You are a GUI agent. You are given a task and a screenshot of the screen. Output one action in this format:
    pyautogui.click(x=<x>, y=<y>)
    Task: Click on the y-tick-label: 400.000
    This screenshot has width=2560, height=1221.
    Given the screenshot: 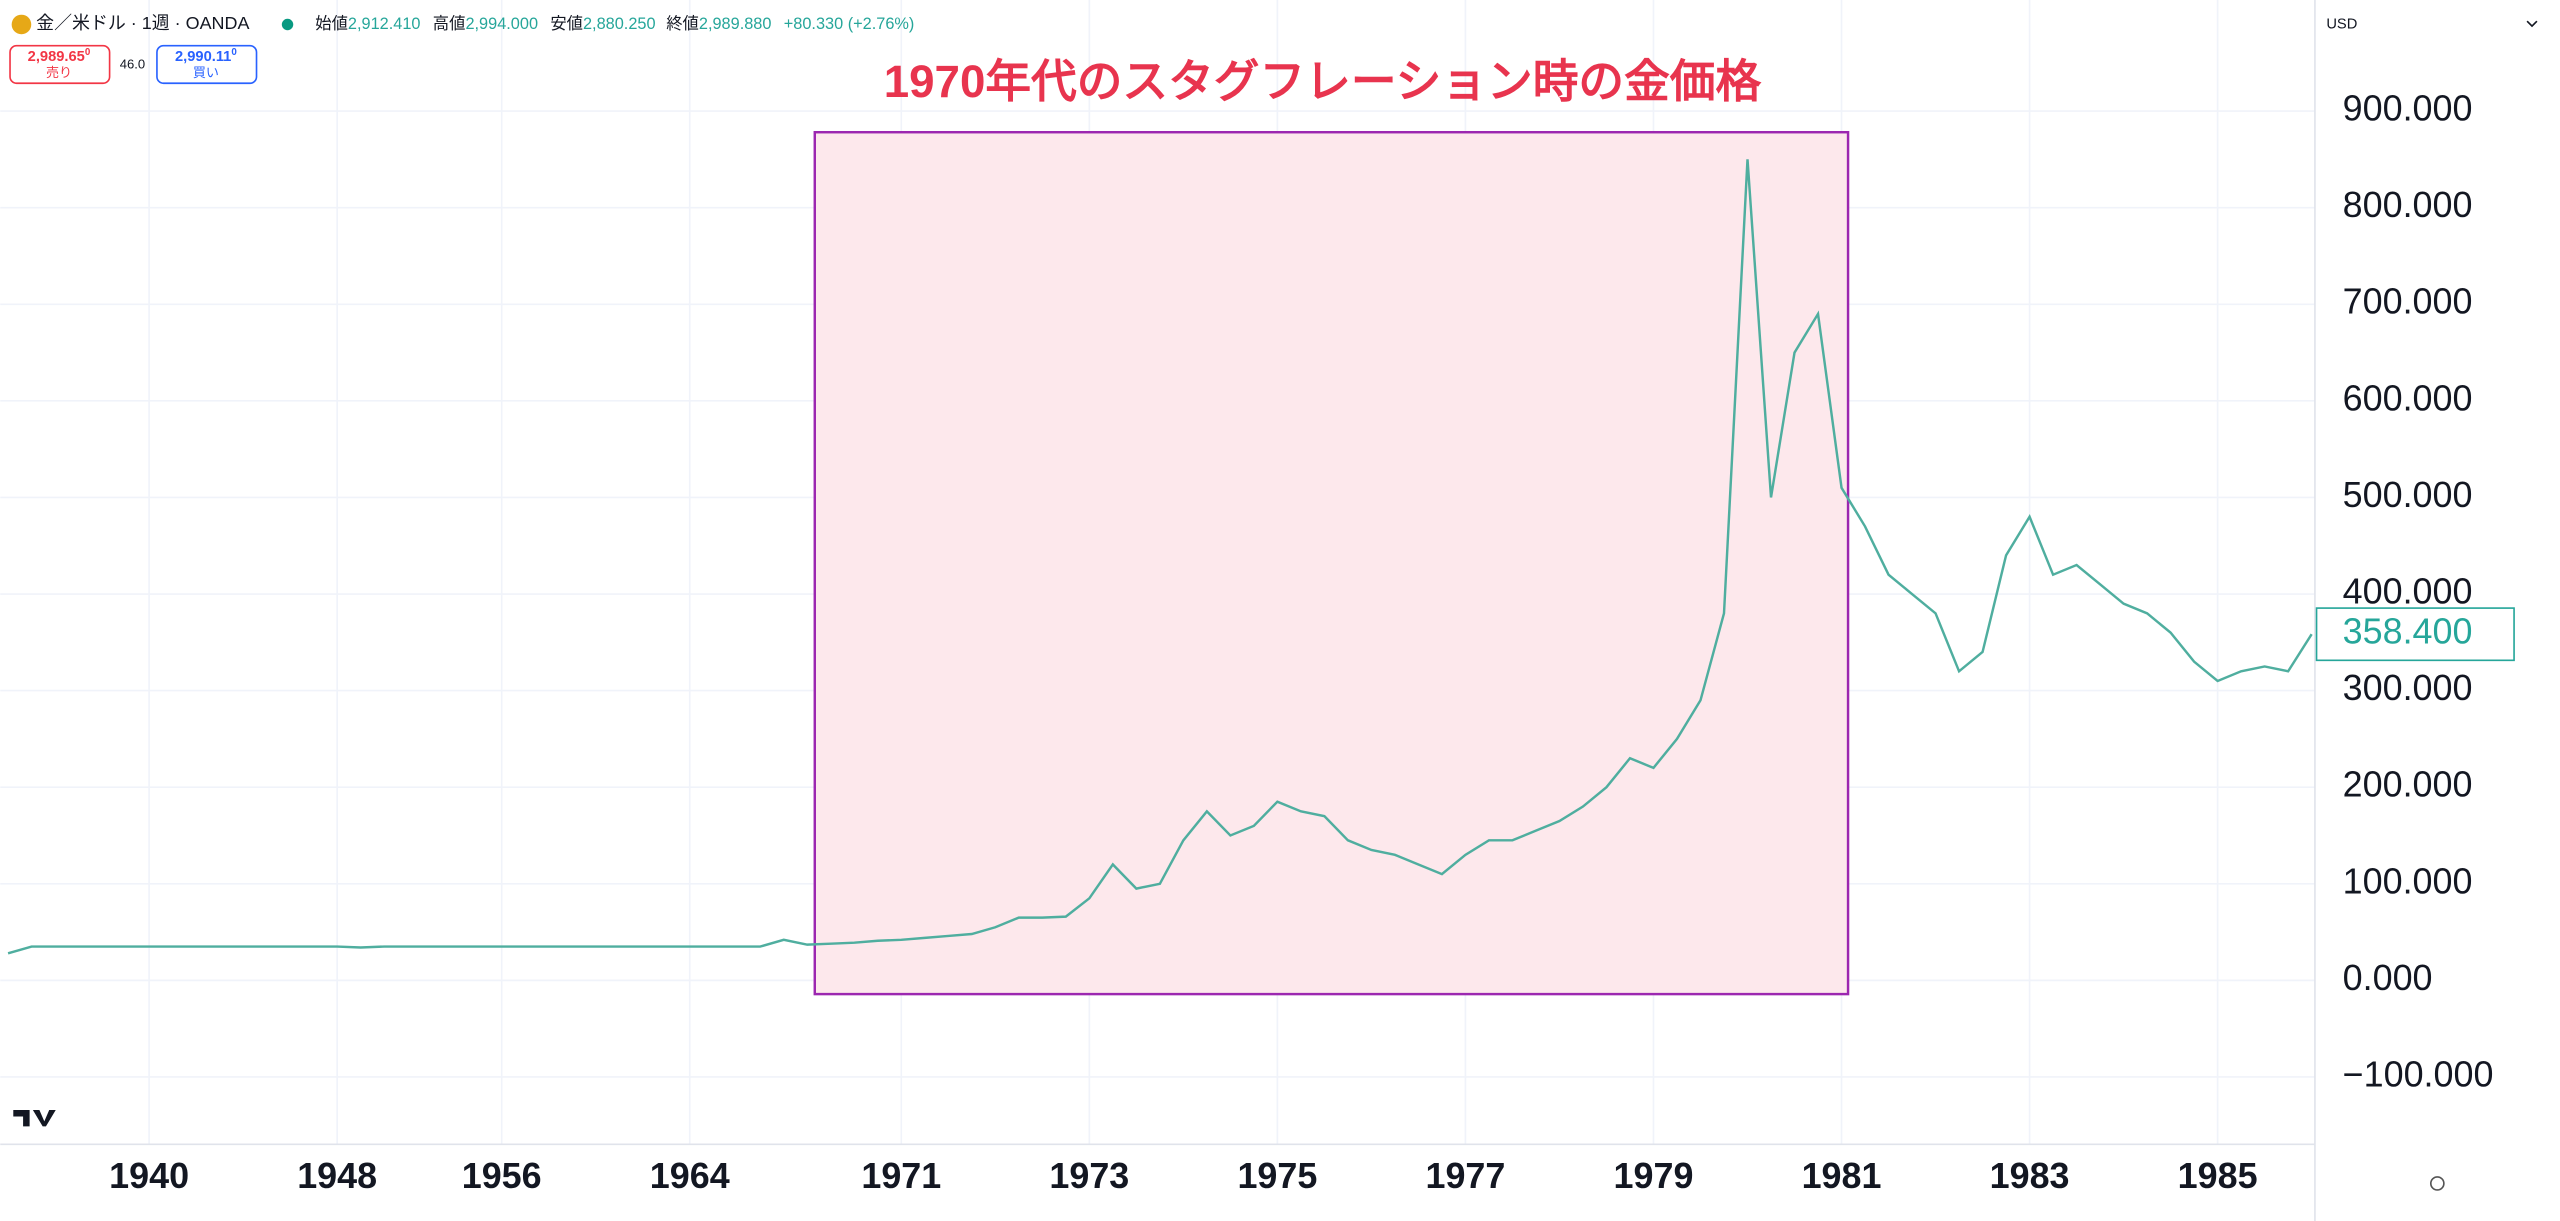 What is the action you would take?
    pyautogui.click(x=2408, y=591)
    